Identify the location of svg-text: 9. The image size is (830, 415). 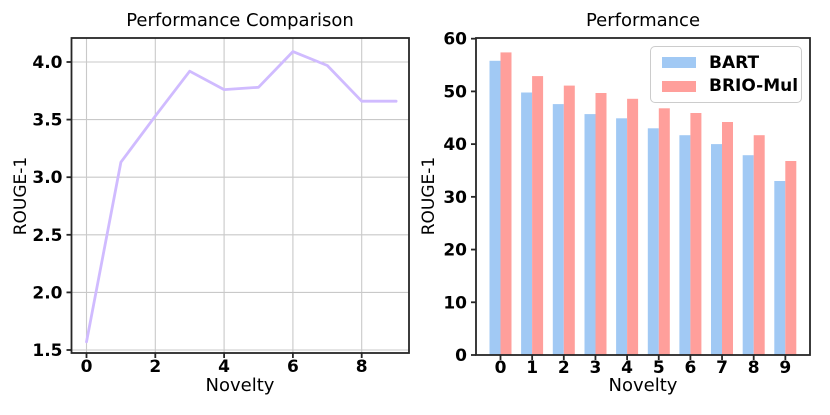
(785, 368).